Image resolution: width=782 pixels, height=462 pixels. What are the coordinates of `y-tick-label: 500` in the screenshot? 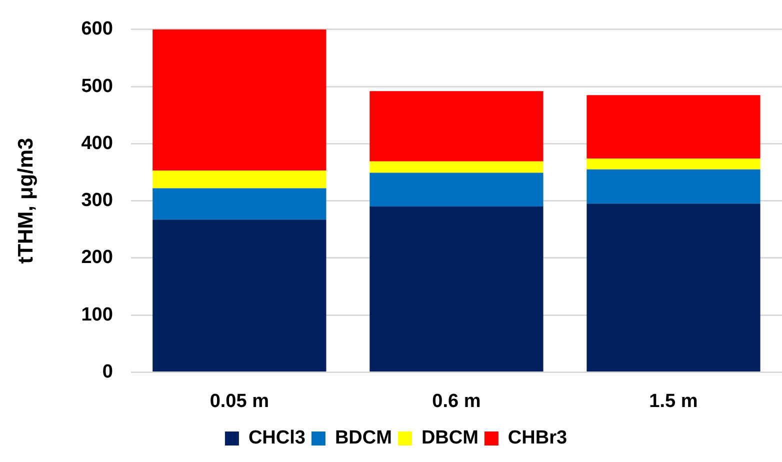 It's located at (97, 86).